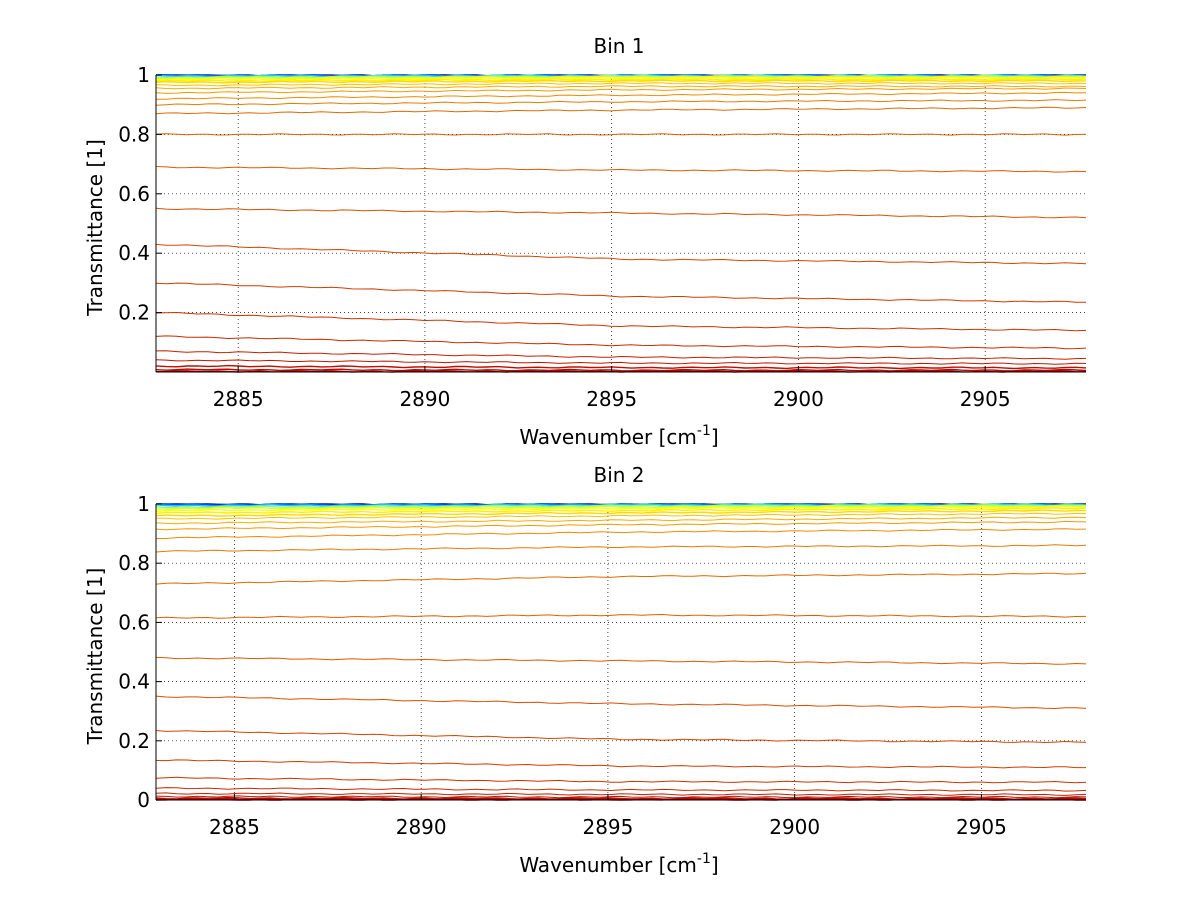  Describe the element at coordinates (715, 865) in the screenshot. I see `chart-2-x-label-end: ]` at that location.